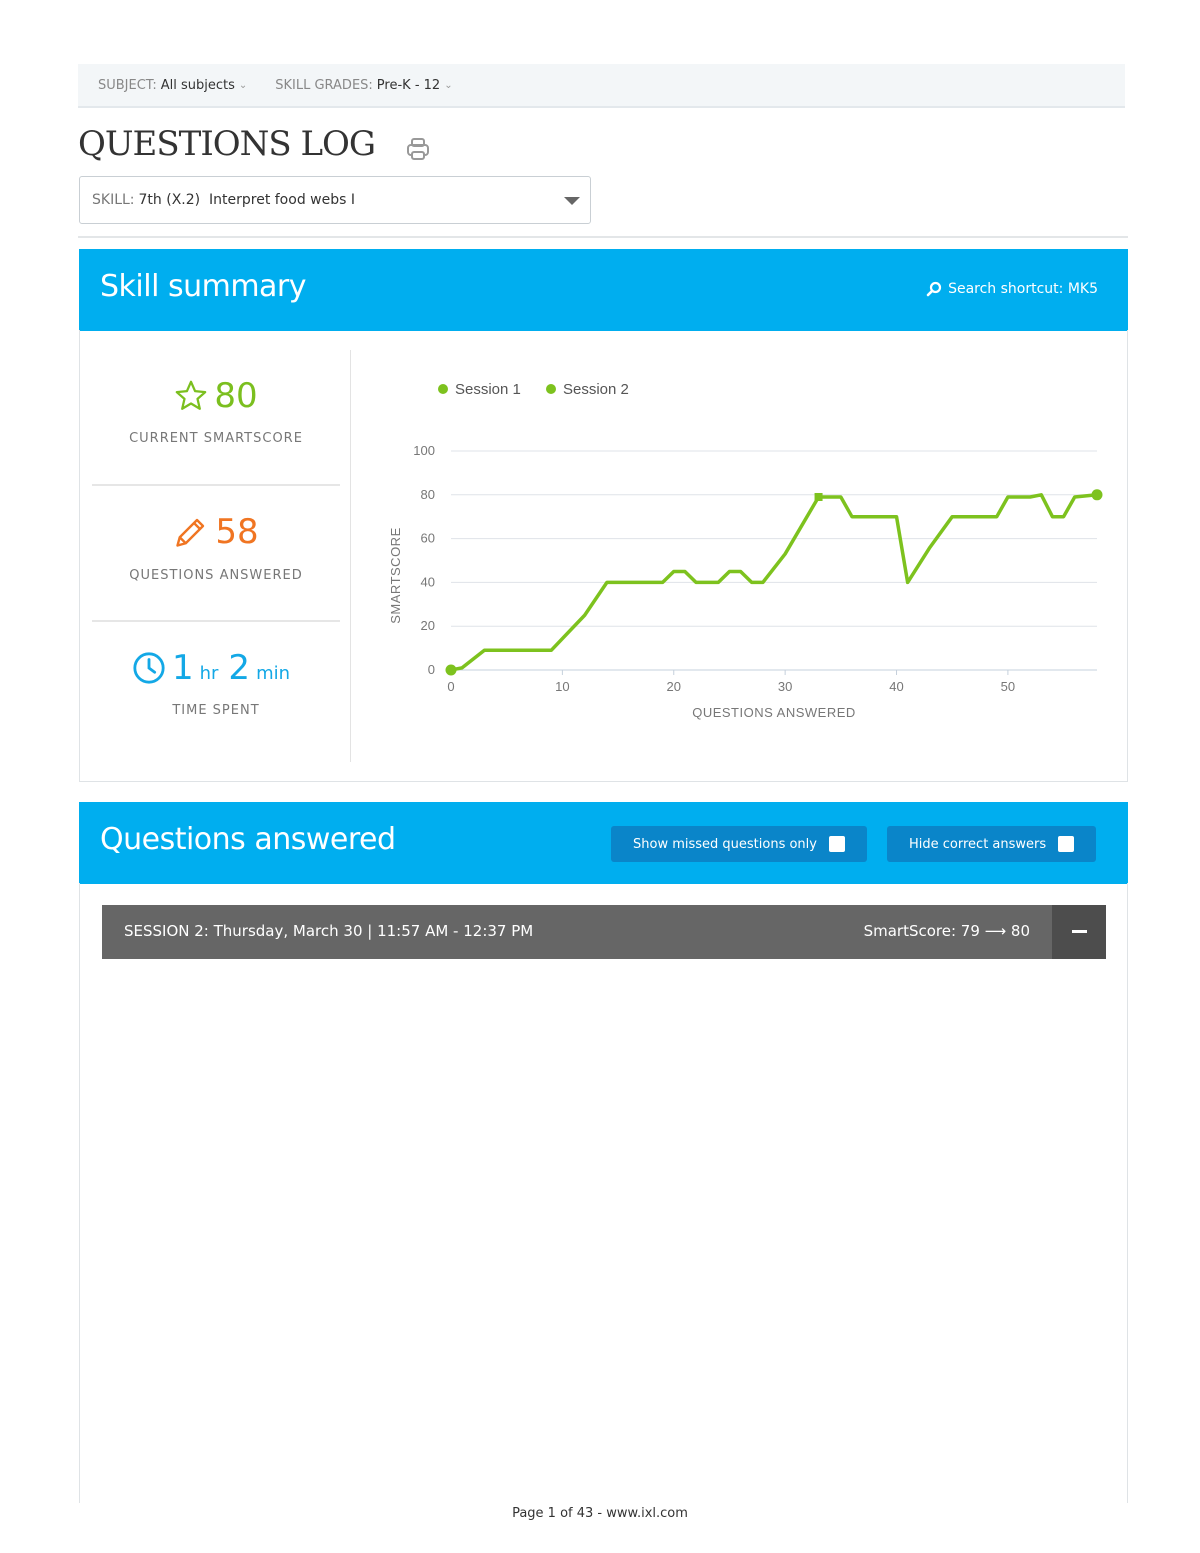 The width and height of the screenshot is (1200, 1553). I want to click on clock-icon, so click(149, 668).